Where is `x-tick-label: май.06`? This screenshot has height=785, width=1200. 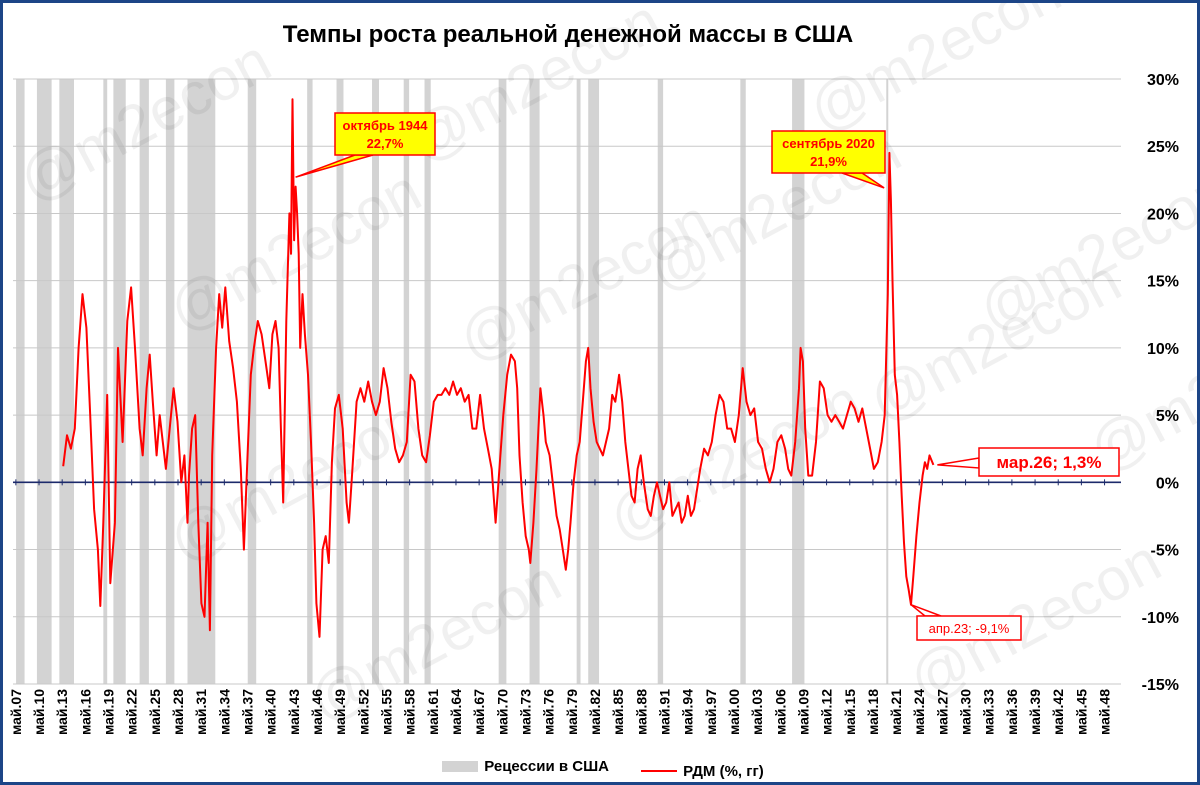 x-tick-label: май.06 is located at coordinates (780, 712).